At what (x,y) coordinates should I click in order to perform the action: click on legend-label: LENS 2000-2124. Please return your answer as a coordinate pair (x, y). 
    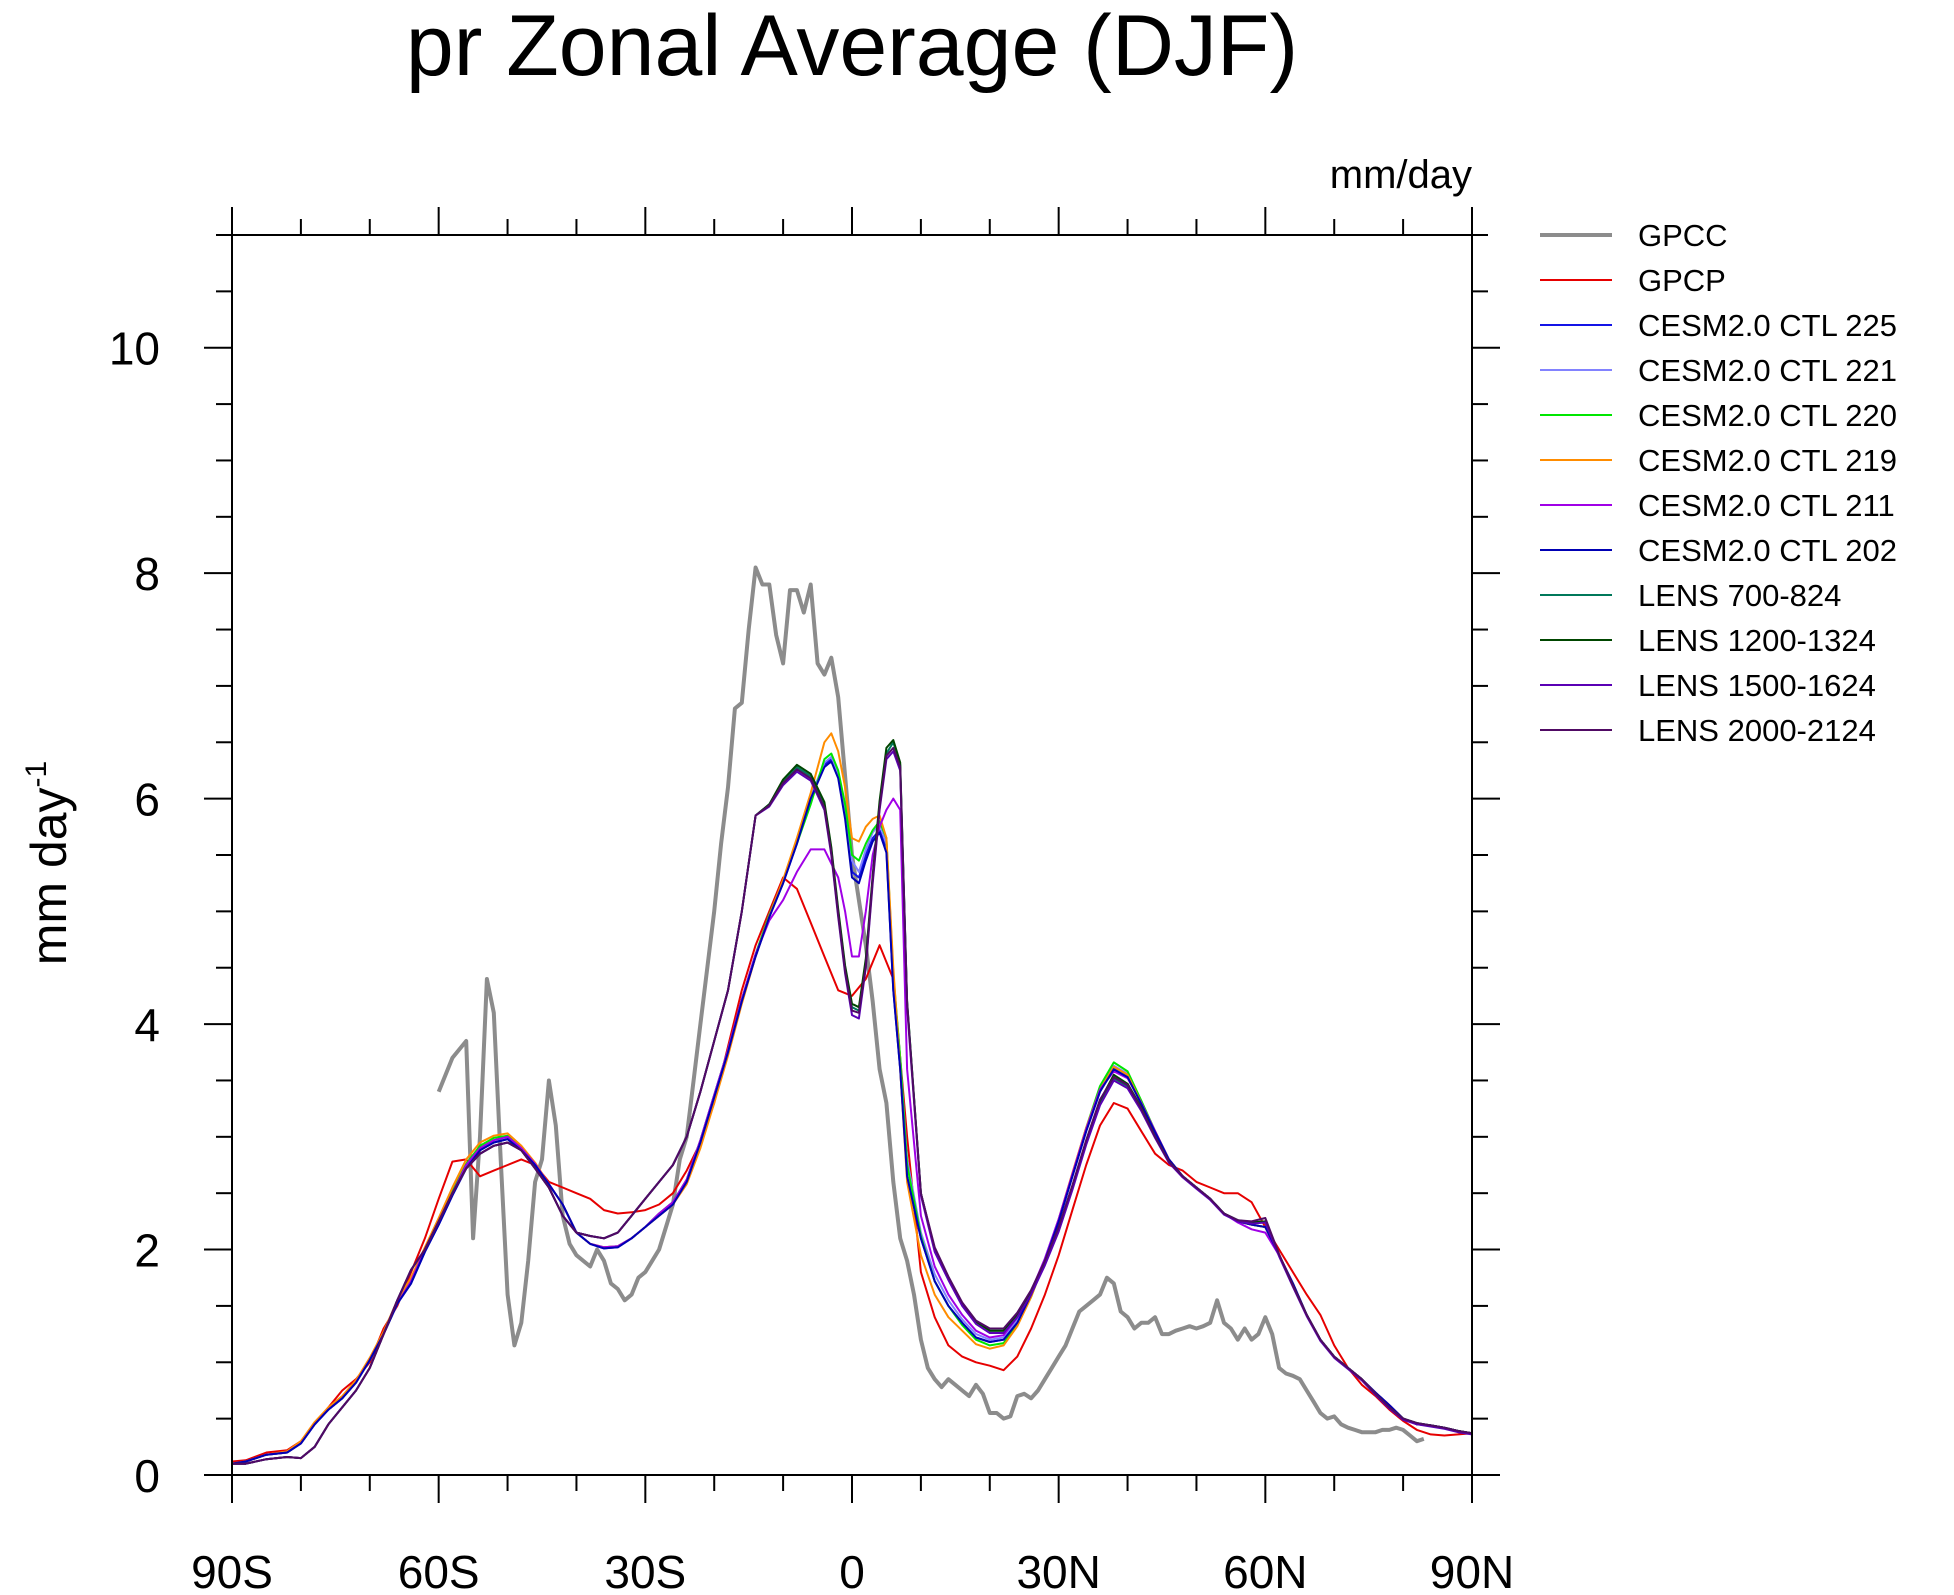
    Looking at the image, I should click on (1757, 730).